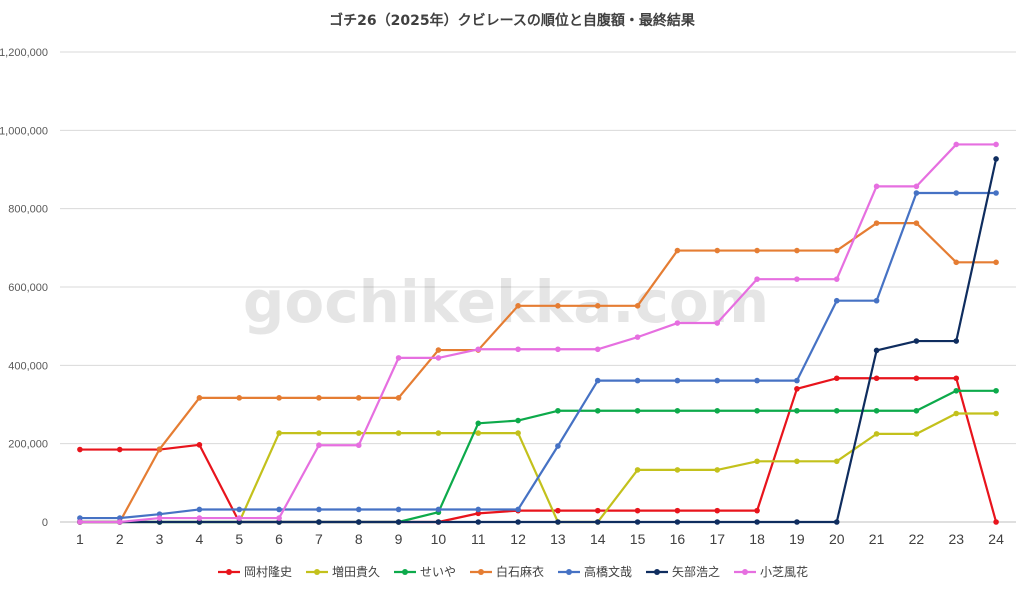 This screenshot has height=591, width=1024. What do you see at coordinates (558, 539) in the screenshot?
I see `x-tick-label: 13` at bounding box center [558, 539].